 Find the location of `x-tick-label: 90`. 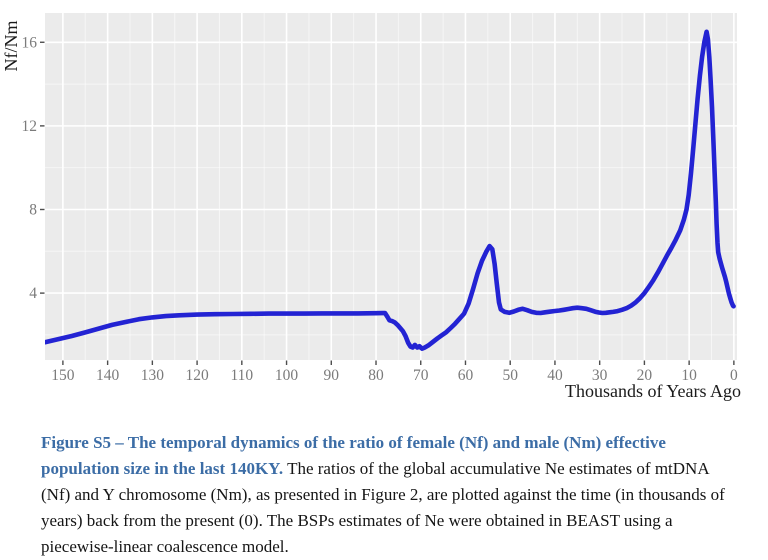

x-tick-label: 90 is located at coordinates (332, 375).